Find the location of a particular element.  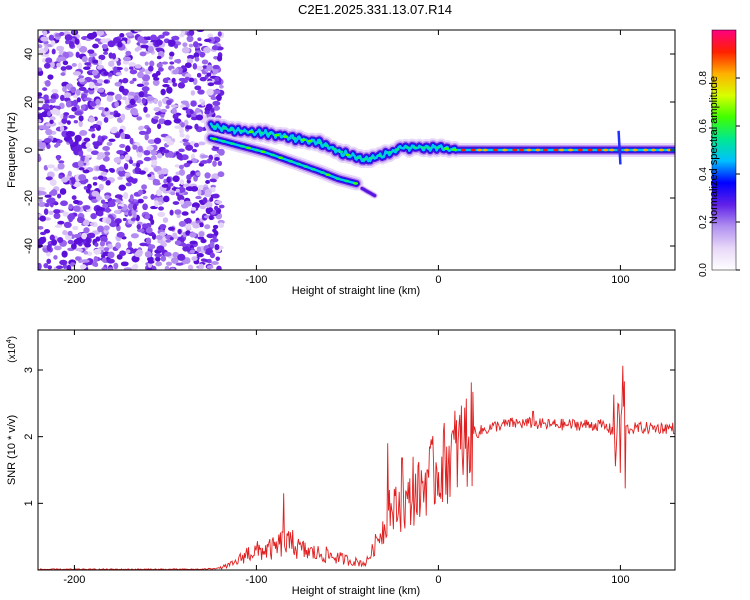

top-xticks-label: 100 is located at coordinates (620, 280).